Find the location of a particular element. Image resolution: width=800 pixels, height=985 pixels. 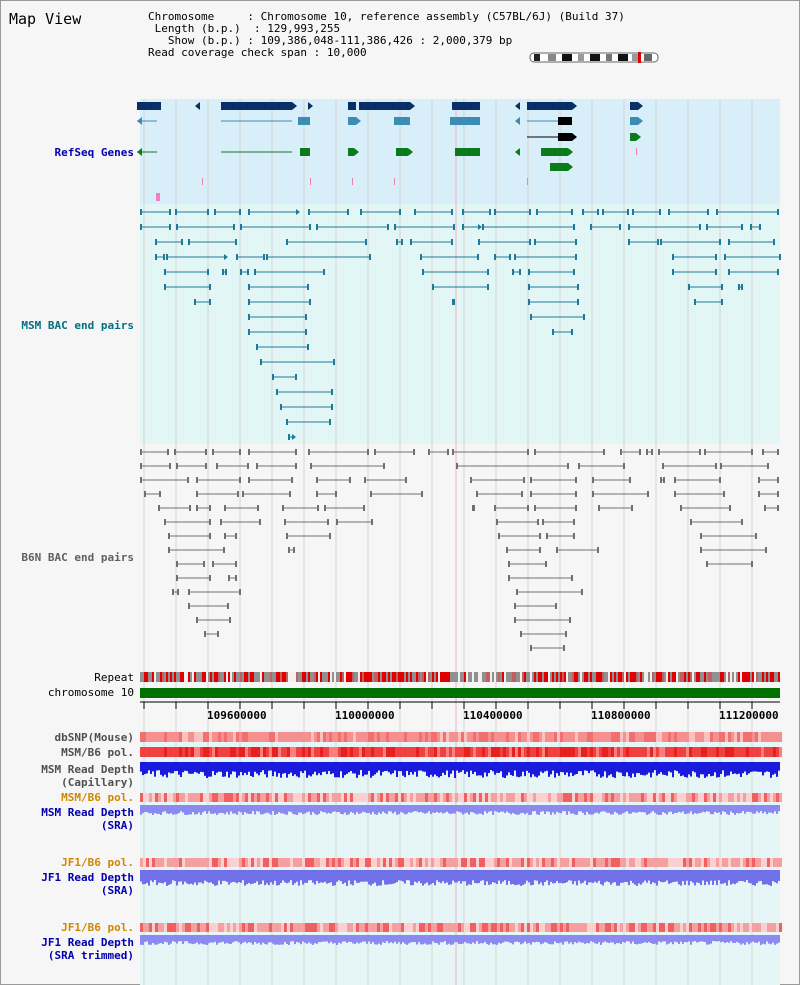

jf1-trim-line1: JF1 Read Depth is located at coordinates (87, 942).